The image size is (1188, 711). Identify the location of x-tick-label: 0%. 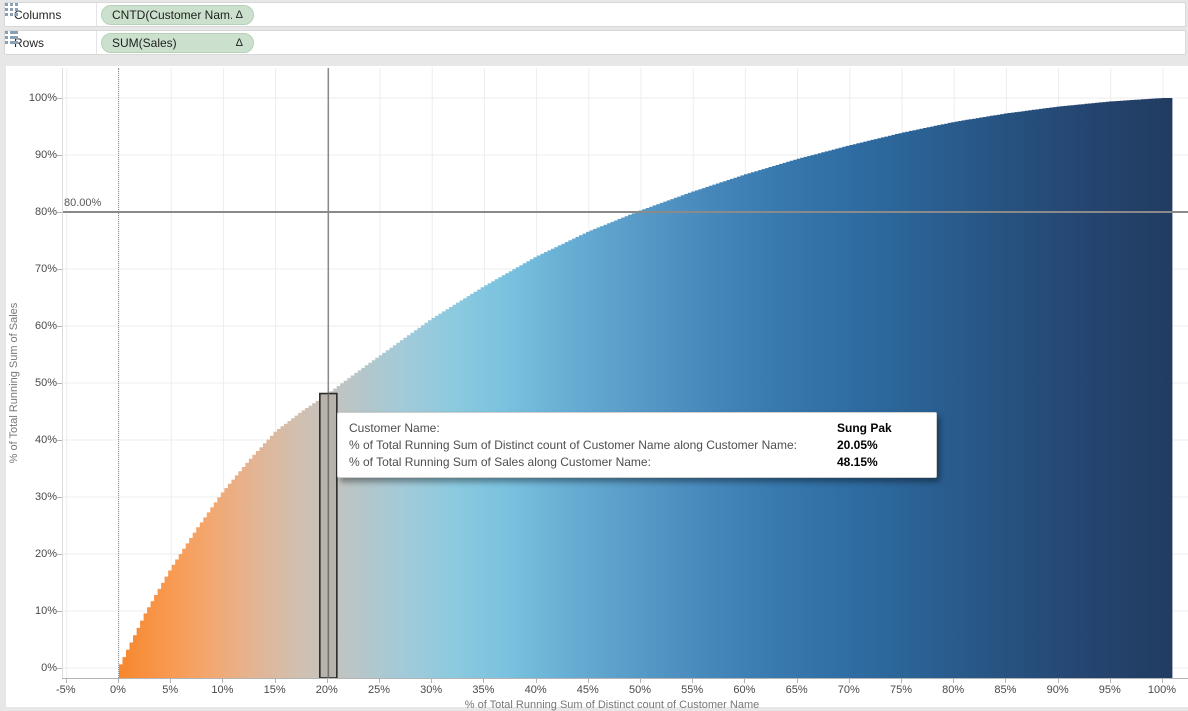
(118, 690).